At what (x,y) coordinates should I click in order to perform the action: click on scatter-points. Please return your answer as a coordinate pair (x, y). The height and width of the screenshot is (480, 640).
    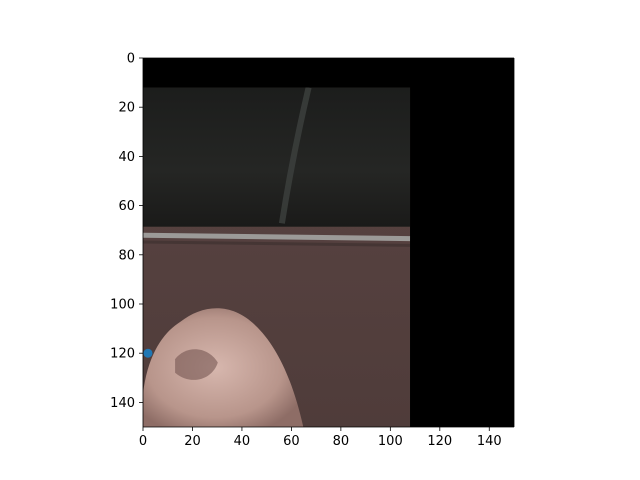
    Looking at the image, I should click on (148, 353).